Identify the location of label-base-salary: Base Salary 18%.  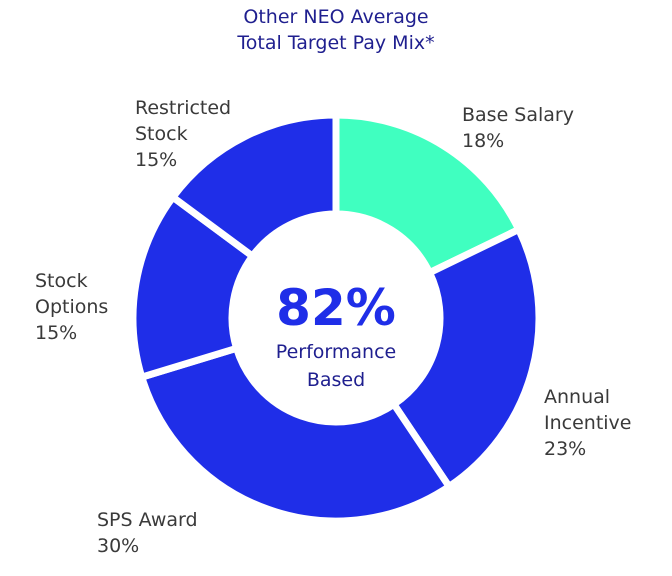
(518, 128).